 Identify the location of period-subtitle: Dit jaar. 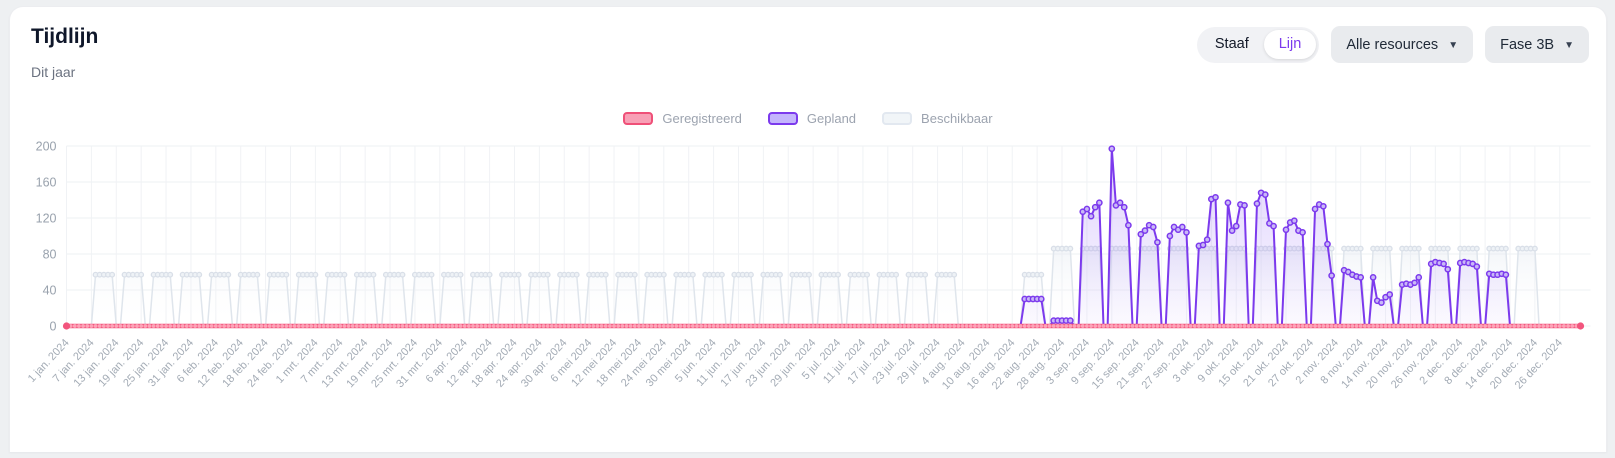
(53, 72).